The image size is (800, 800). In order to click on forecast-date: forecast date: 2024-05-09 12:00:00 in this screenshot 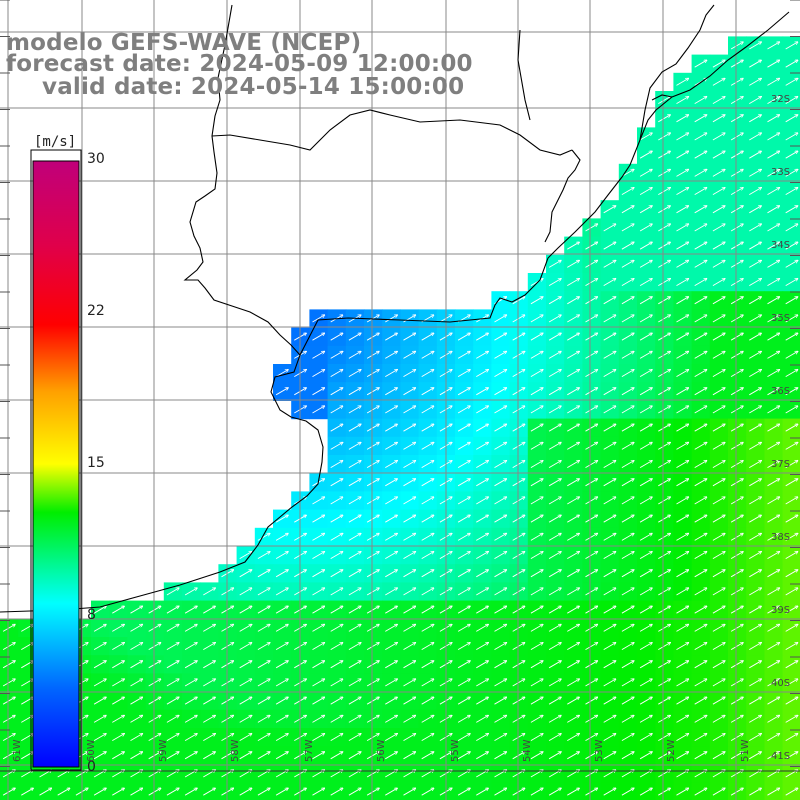, I will do `click(239, 64)`.